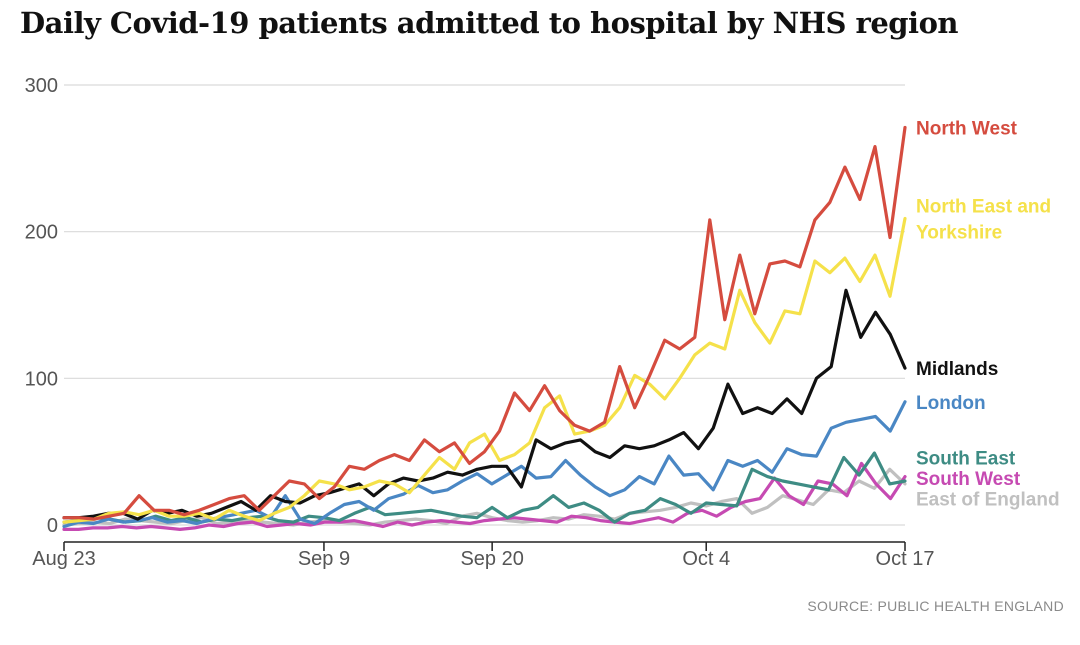 This screenshot has height=645, width=1080. What do you see at coordinates (41, 86) in the screenshot?
I see `y-tick-label: 300` at bounding box center [41, 86].